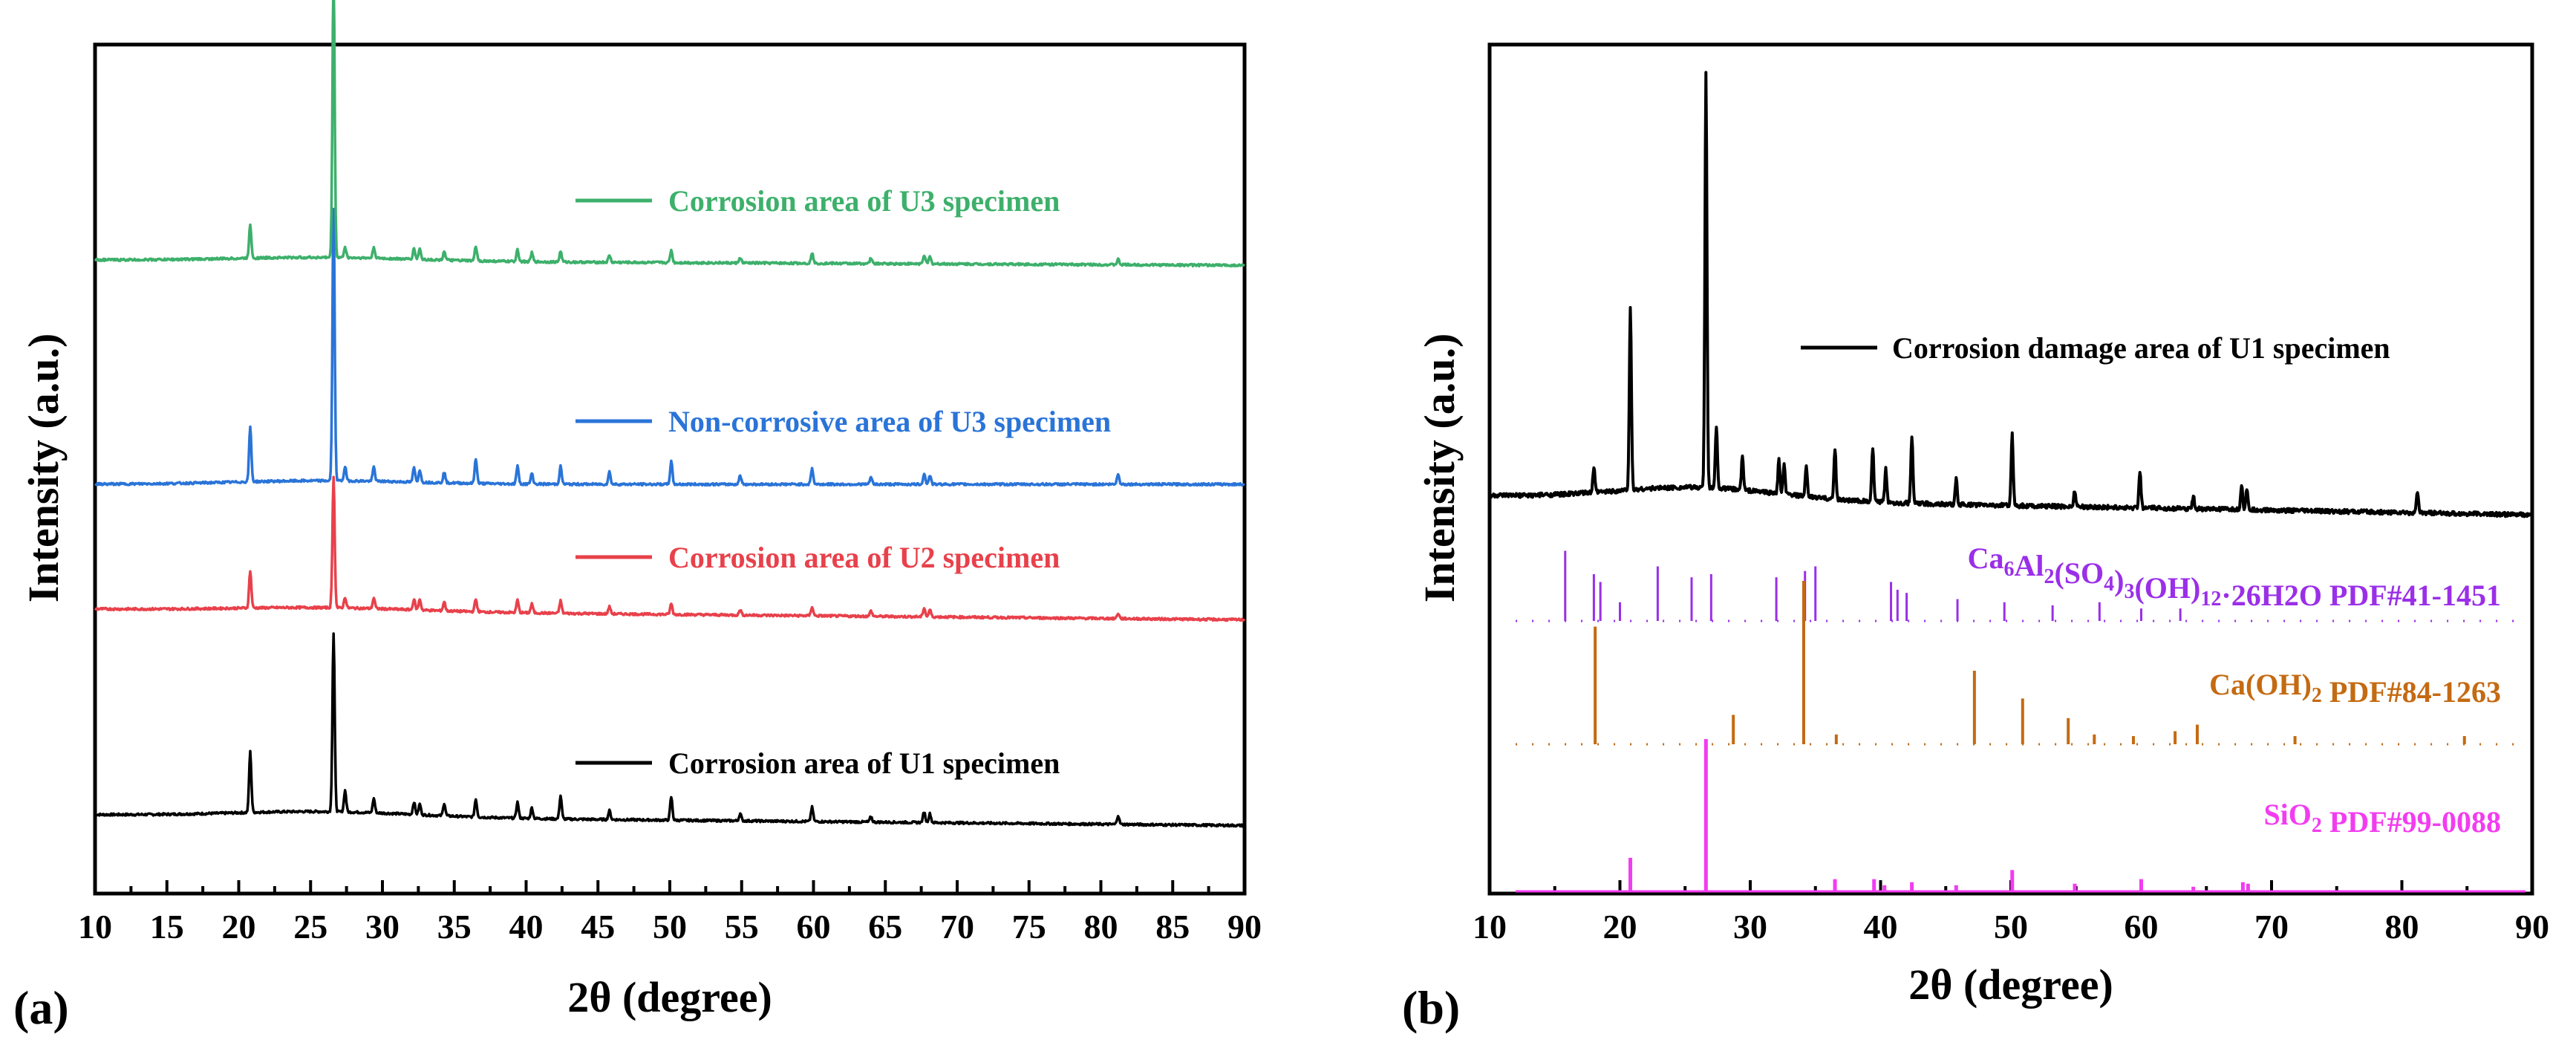 The width and height of the screenshot is (2576, 1054). What do you see at coordinates (239, 927) in the screenshot?
I see `x-tick-label-a: 20` at bounding box center [239, 927].